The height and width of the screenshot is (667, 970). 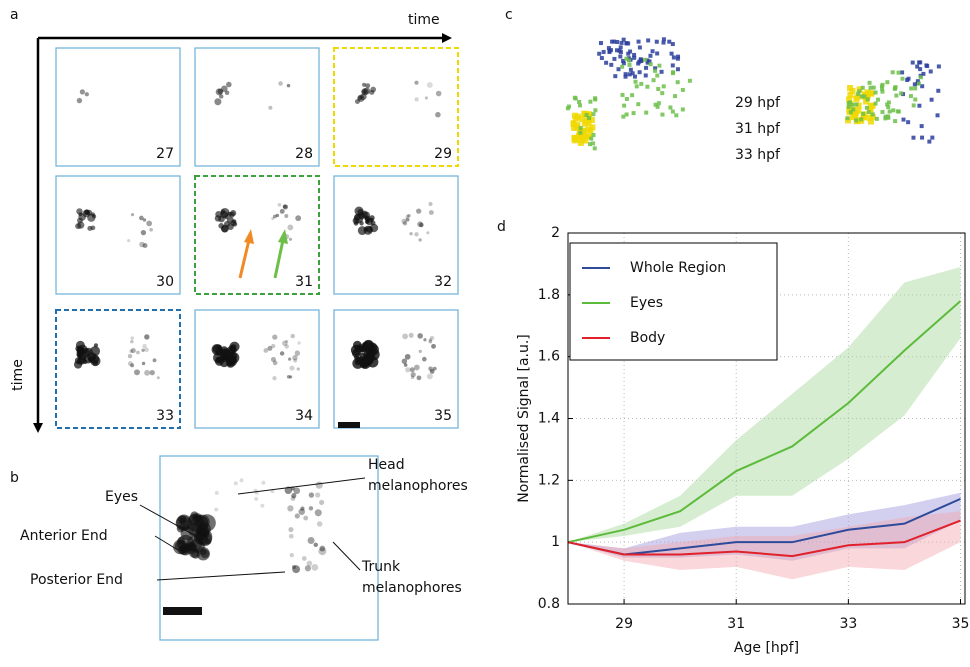 I want to click on x-tick-label: 33, so click(x=848, y=624).